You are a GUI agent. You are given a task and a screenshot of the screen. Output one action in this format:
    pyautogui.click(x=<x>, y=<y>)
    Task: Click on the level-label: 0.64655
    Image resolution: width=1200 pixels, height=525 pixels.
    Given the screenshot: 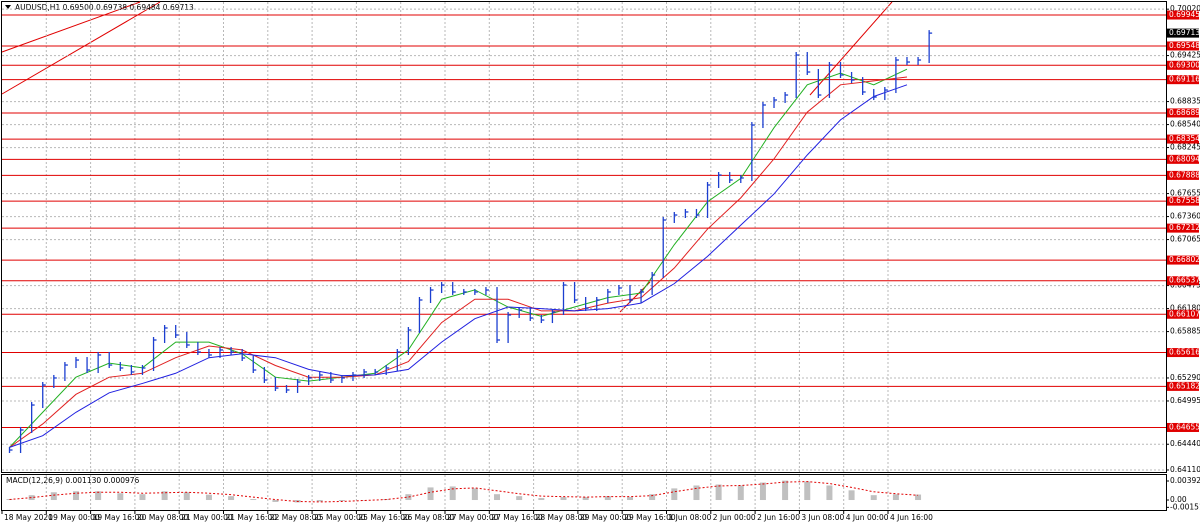 What is the action you would take?
    pyautogui.click(x=1184, y=426)
    